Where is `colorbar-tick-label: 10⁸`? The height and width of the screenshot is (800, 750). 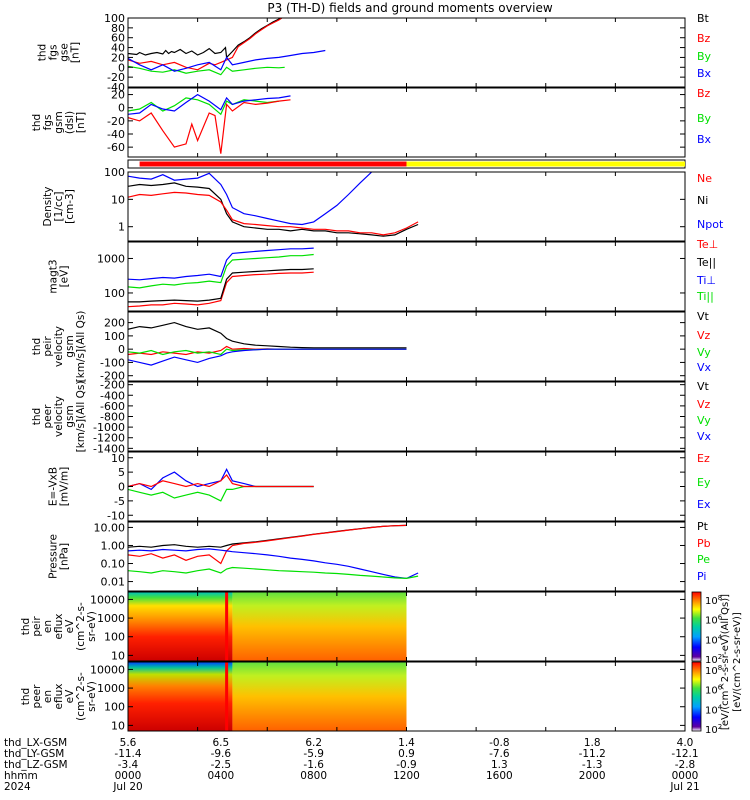 colorbar-tick-label: 10⁸ is located at coordinates (713, 600).